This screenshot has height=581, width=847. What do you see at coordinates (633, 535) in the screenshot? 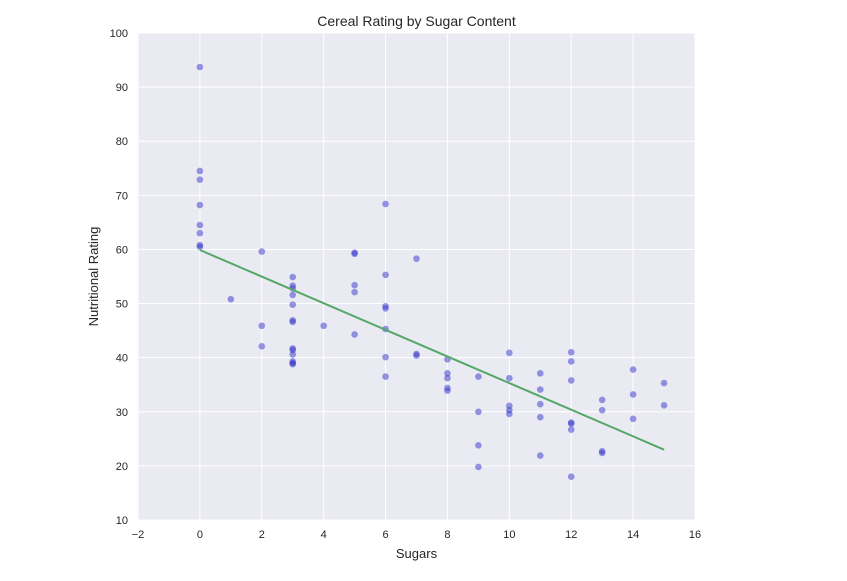
I see `x-tick-label: 14` at bounding box center [633, 535].